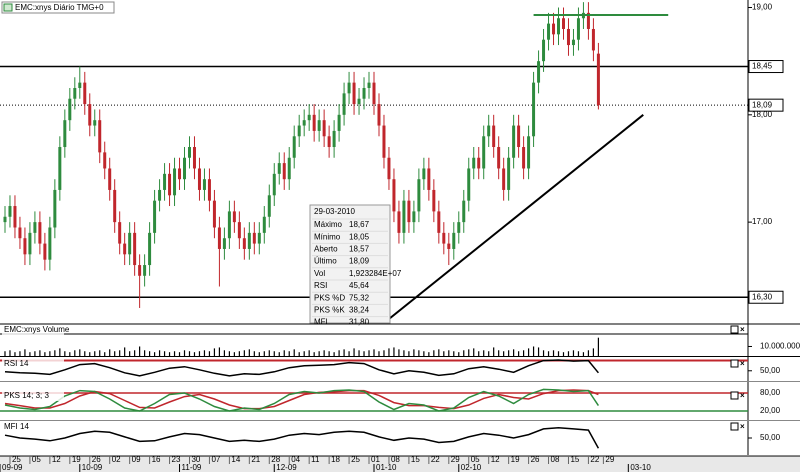  Describe the element at coordinates (325, 261) in the screenshot. I see `tooltip-label: Último` at that location.